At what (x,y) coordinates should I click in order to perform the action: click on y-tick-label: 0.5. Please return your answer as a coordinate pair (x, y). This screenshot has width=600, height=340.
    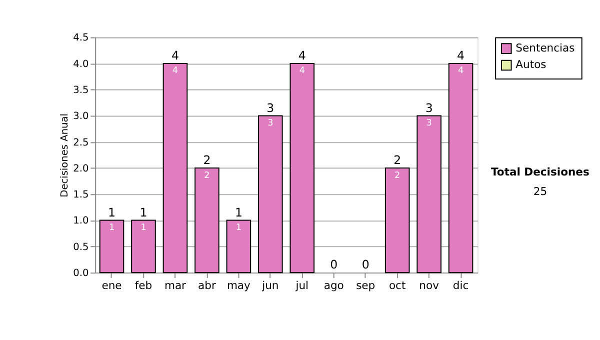
    Looking at the image, I should click on (81, 247).